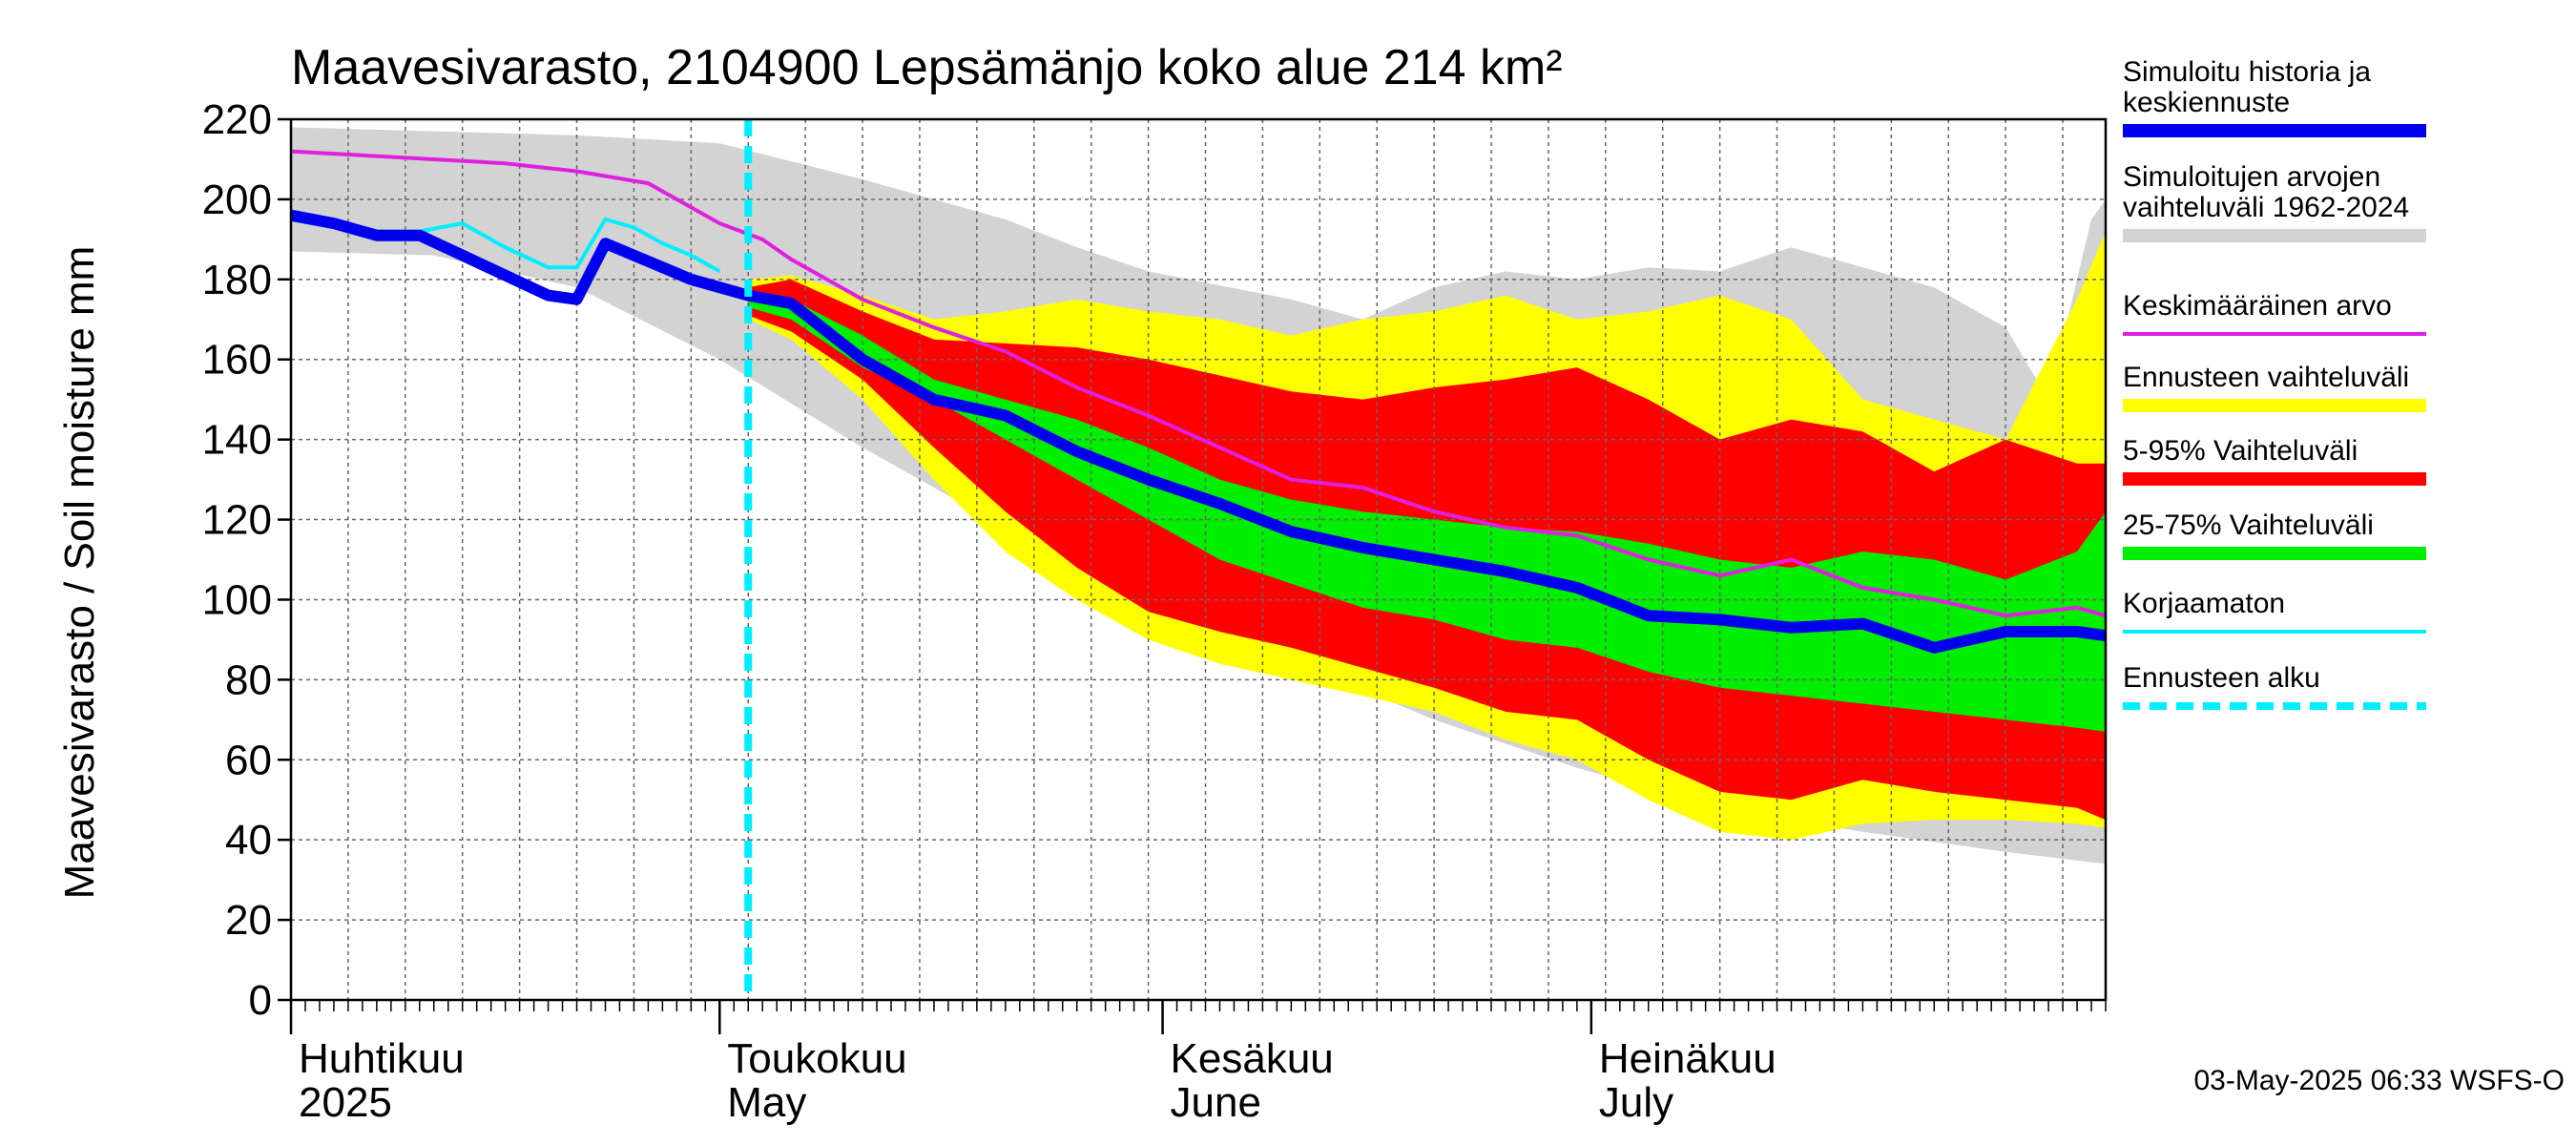  I want to click on x-month-label: Heinäkuu, so click(1687, 1058).